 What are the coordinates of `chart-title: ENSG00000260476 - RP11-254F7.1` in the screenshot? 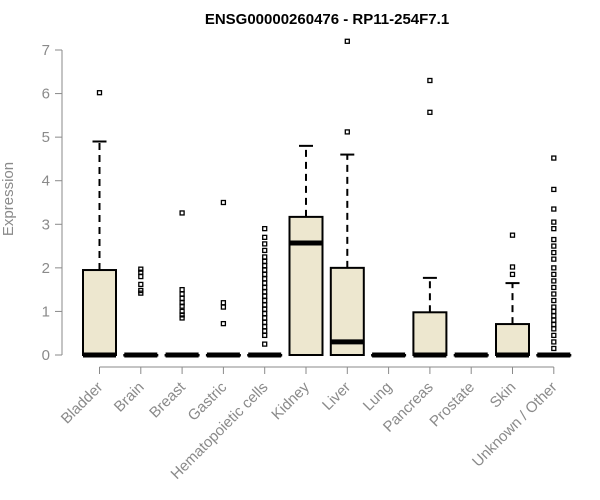 It's located at (327, 19).